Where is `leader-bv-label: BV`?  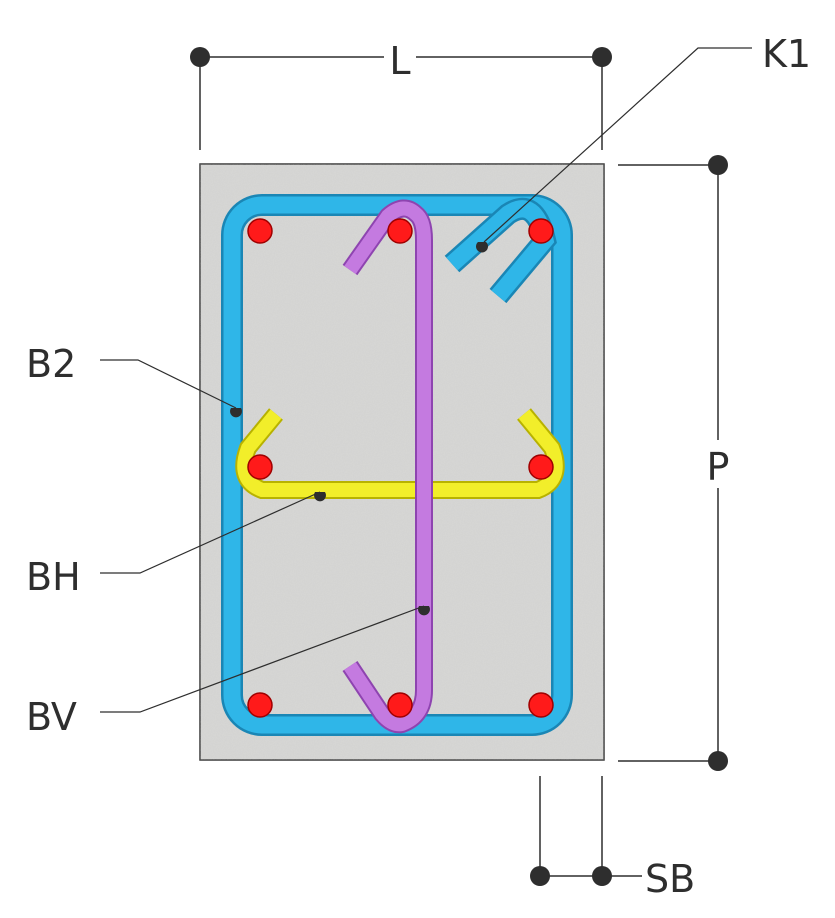
leader-bv-label: BV is located at coordinates (51, 717).